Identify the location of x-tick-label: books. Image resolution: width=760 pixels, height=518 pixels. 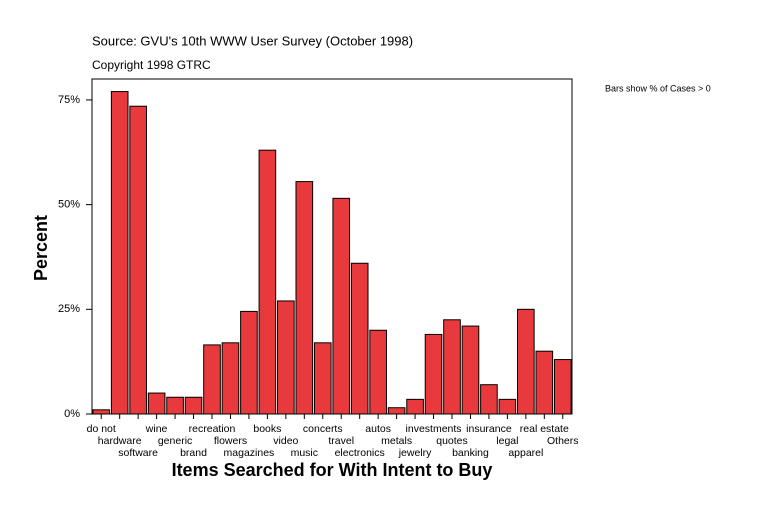
(267, 429).